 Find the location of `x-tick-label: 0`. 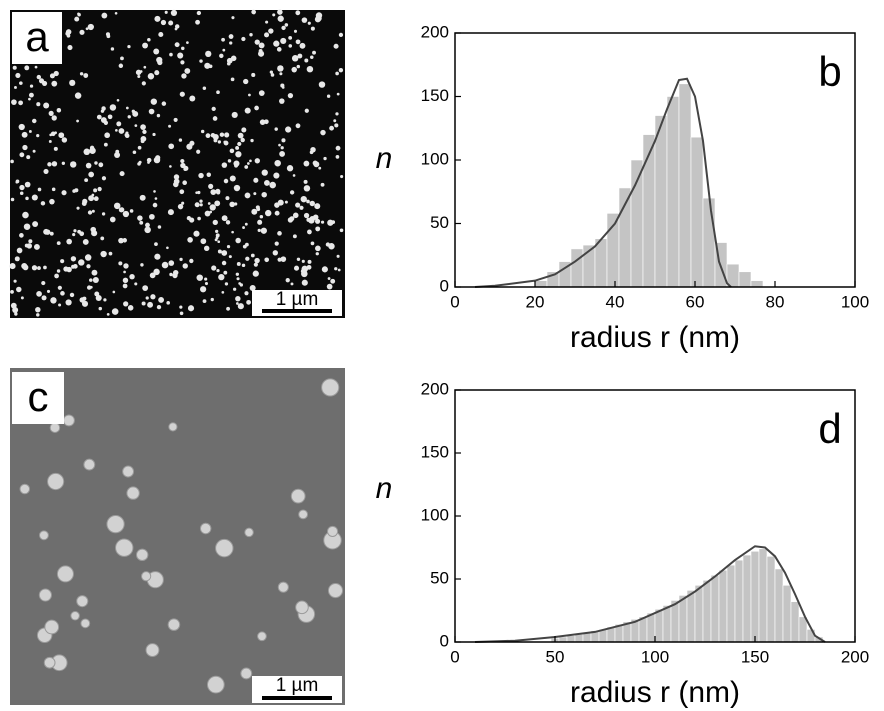

x-tick-label: 0 is located at coordinates (454, 656).